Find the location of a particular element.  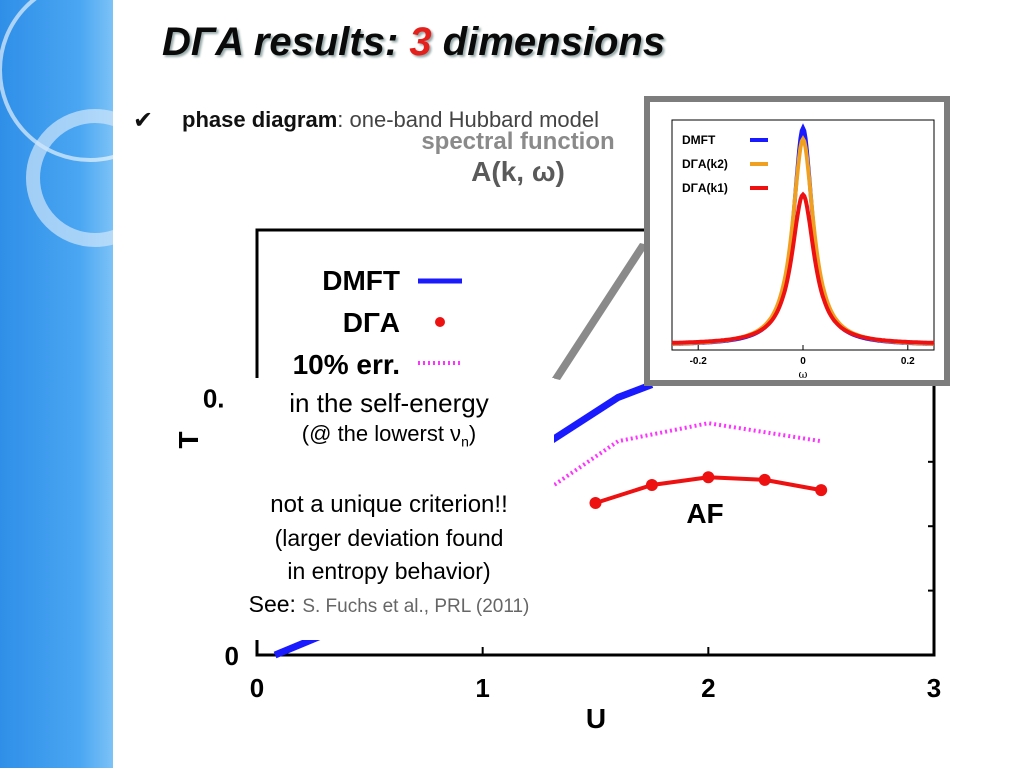

inset-x-tick-label: 0.2 is located at coordinates (908, 361).